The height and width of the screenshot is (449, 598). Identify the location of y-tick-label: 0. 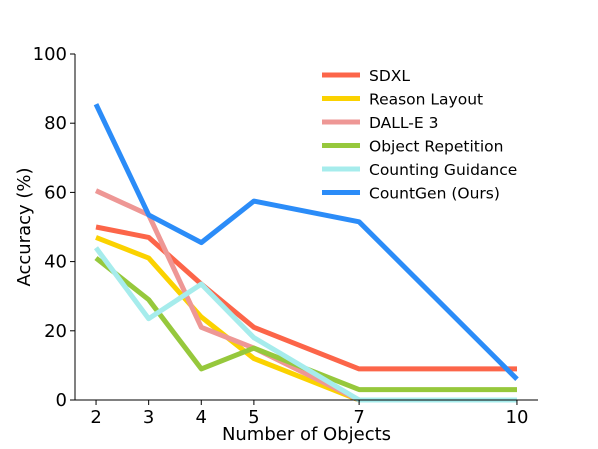
(61, 400).